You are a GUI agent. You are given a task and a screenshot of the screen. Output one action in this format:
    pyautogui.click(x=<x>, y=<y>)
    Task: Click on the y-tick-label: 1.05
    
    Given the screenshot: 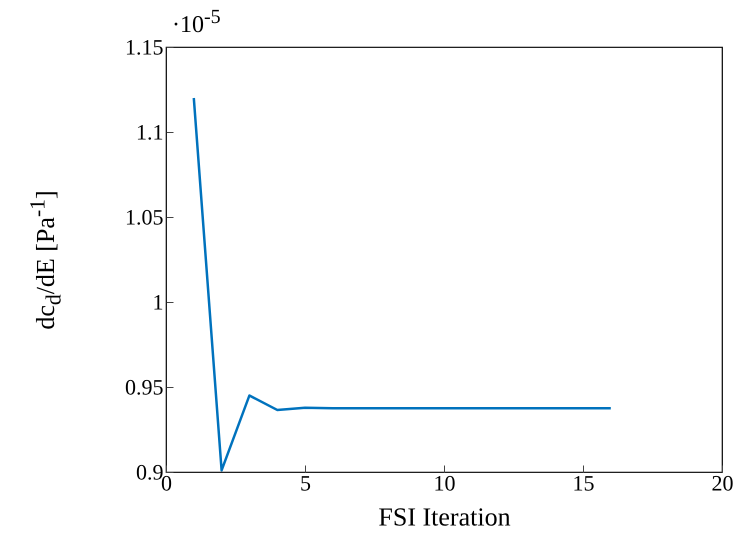 What is the action you would take?
    pyautogui.click(x=144, y=217)
    